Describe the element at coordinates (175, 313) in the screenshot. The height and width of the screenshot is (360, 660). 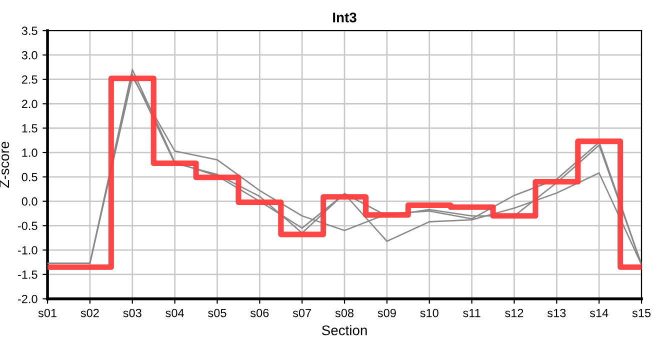
I see `x-tick-label: s04` at that location.